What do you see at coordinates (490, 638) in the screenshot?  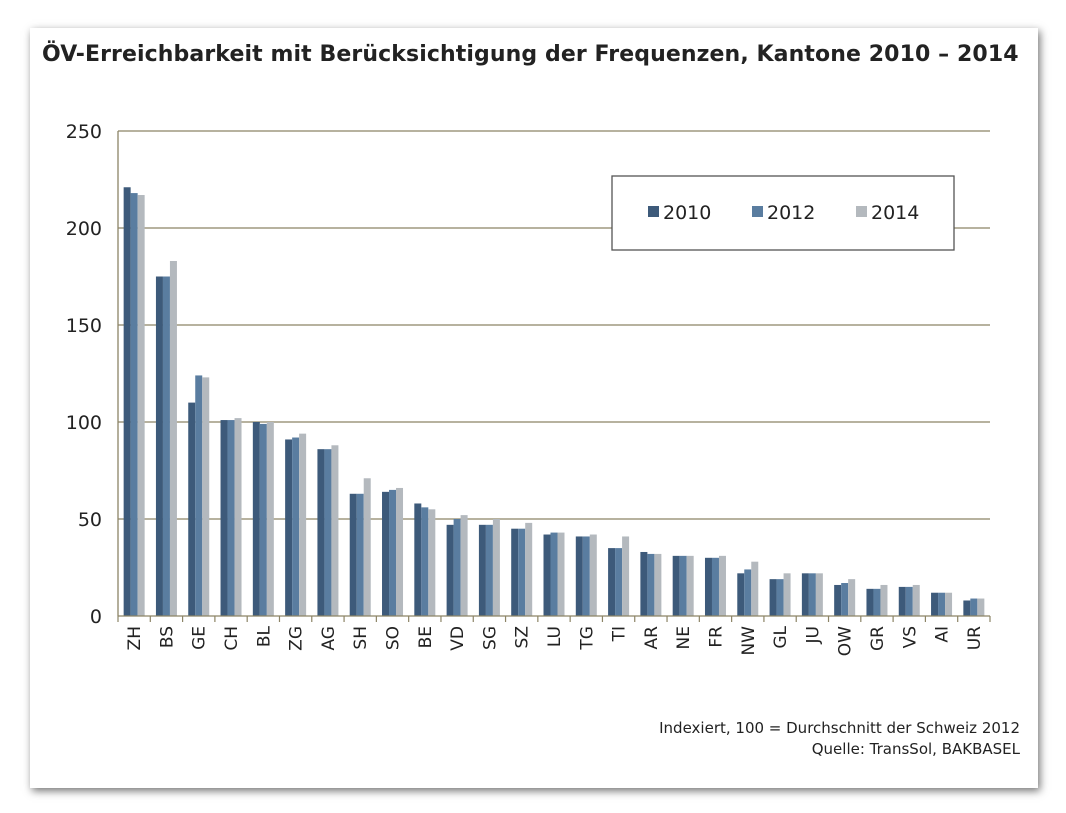 I see `x-tick-label: SG` at bounding box center [490, 638].